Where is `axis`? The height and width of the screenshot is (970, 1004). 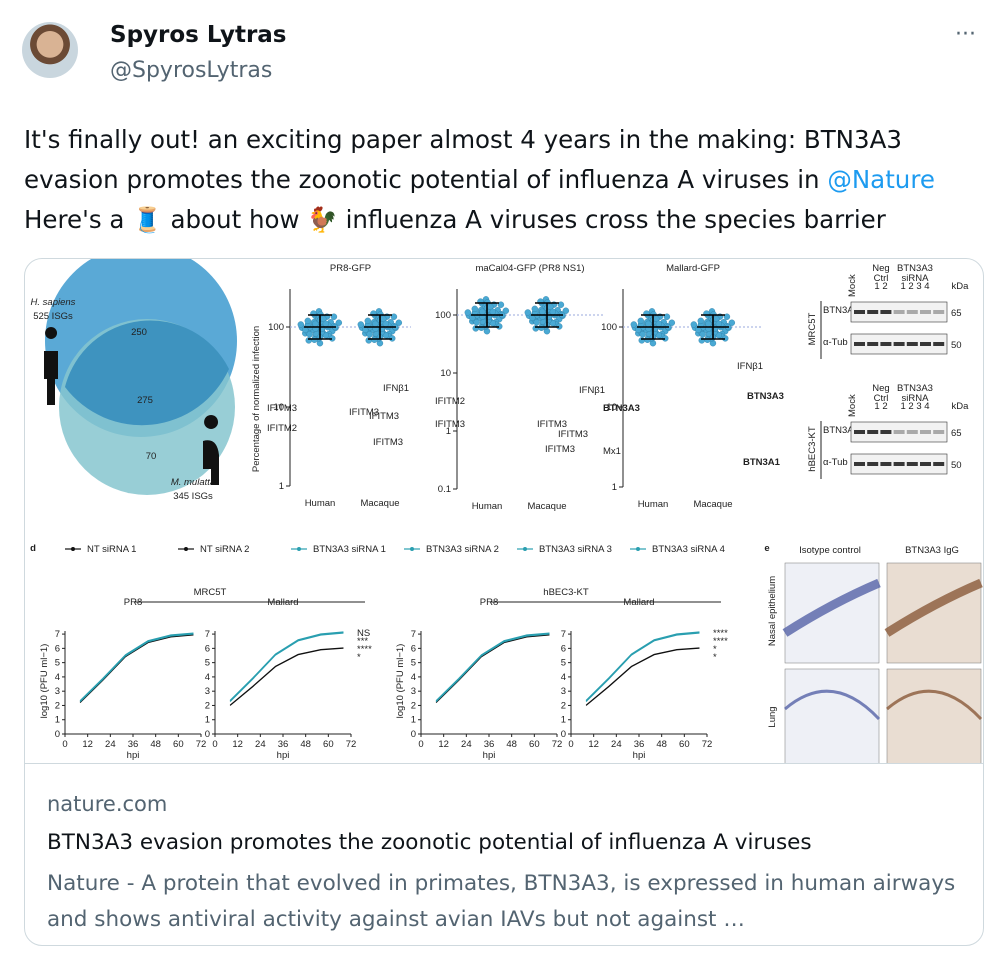
axis is located at coordinates (638, 683).